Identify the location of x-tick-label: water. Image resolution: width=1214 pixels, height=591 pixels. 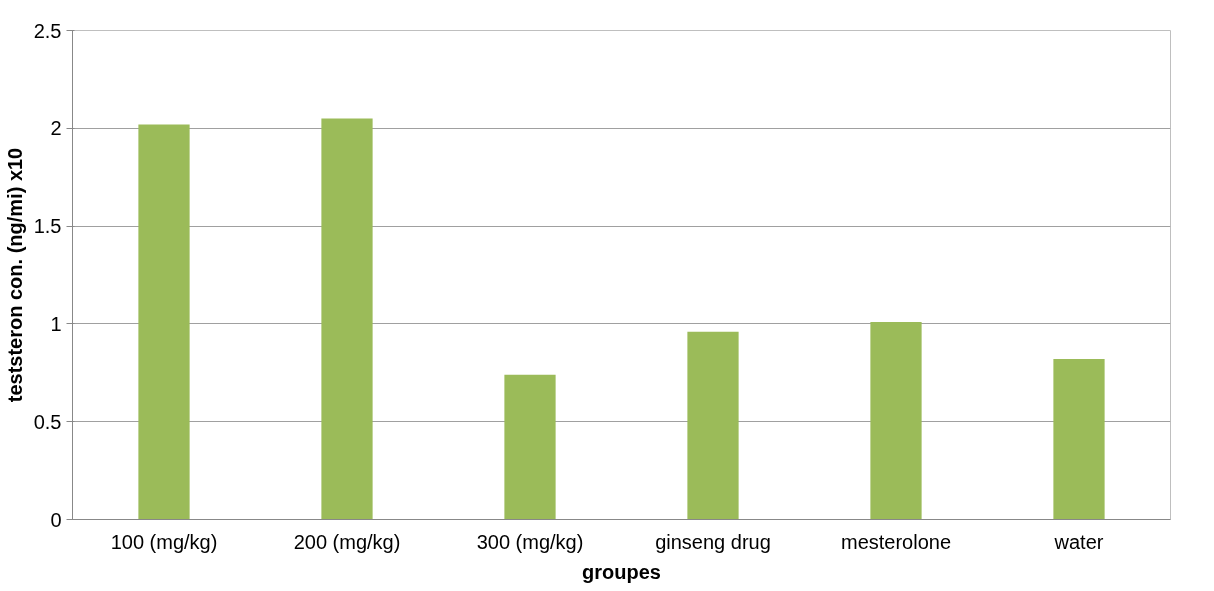
(1078, 541).